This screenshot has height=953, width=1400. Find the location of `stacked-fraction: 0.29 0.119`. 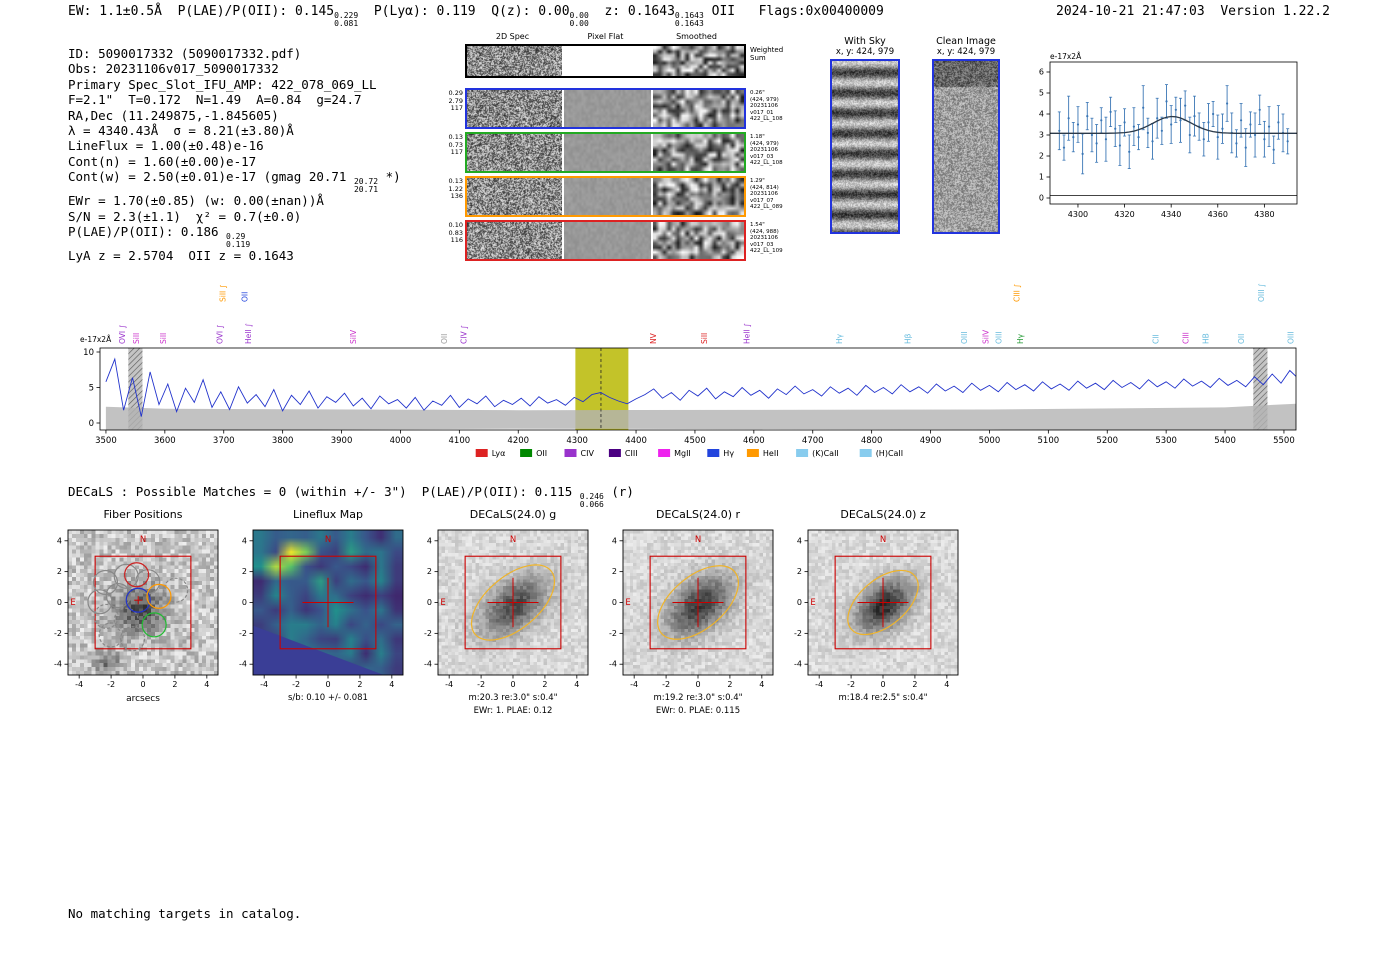

stacked-fraction: 0.29 0.119 is located at coordinates (238, 240).